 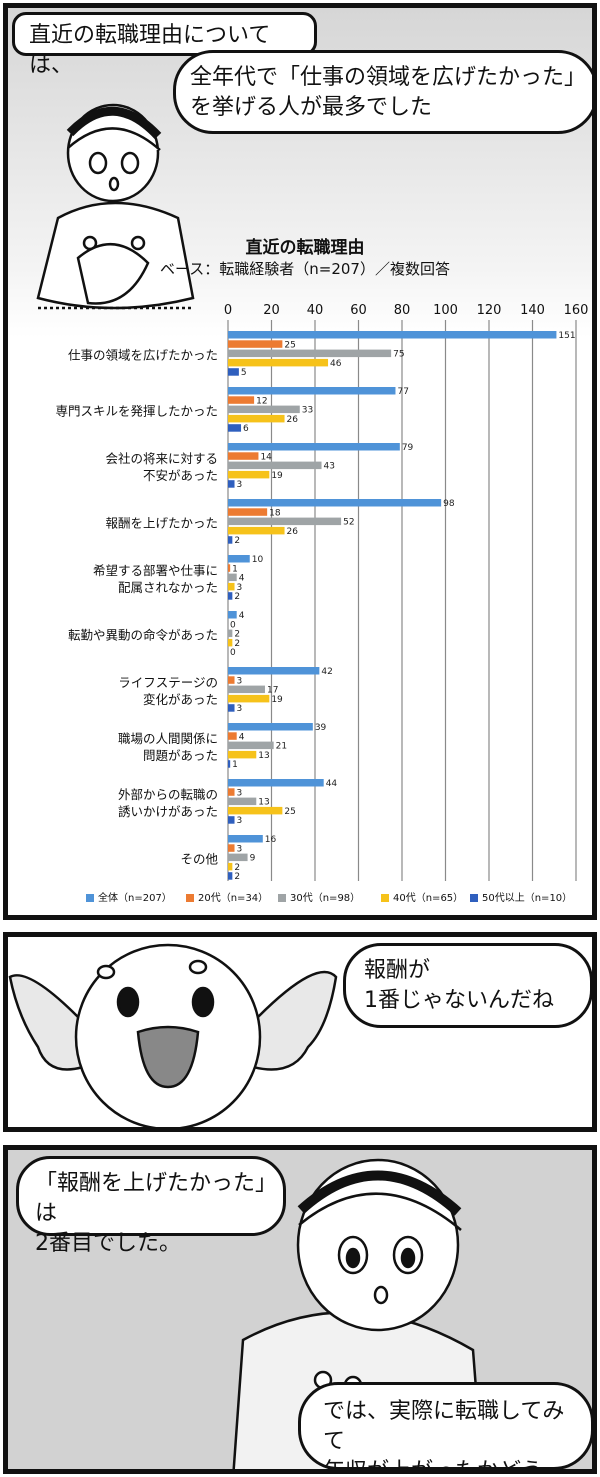 I want to click on character-crouching-girl, so click(x=115, y=206).